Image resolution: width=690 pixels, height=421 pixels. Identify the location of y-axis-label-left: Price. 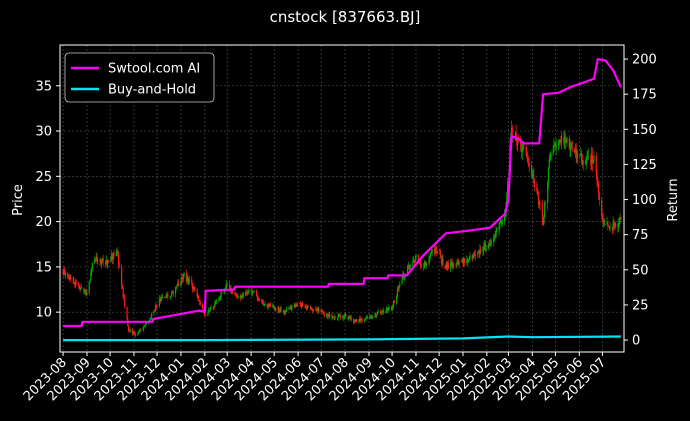
(18, 200).